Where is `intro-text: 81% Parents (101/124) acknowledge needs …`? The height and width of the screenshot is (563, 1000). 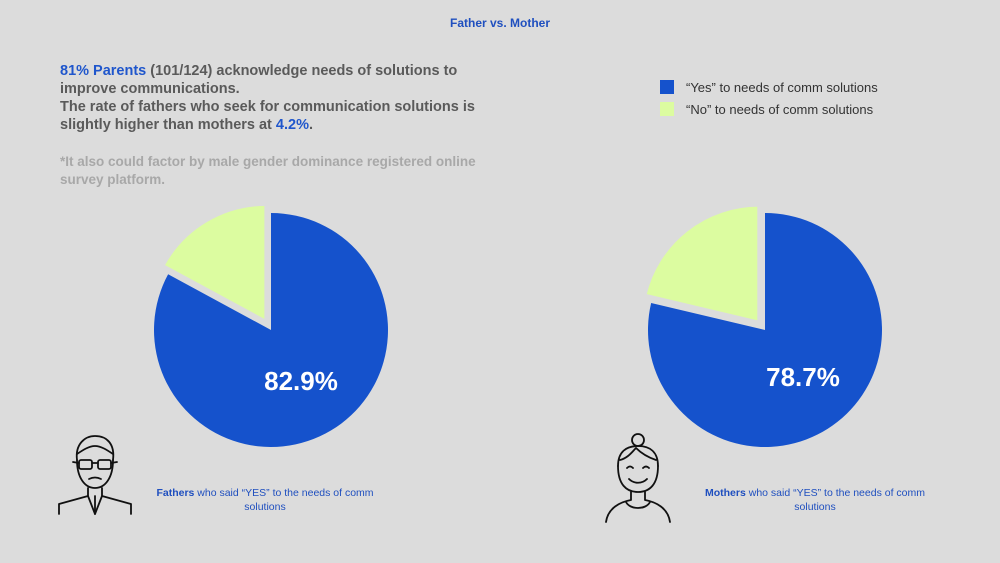
intro-text: 81% Parents (101/124) acknowledge needs … is located at coordinates (280, 98).